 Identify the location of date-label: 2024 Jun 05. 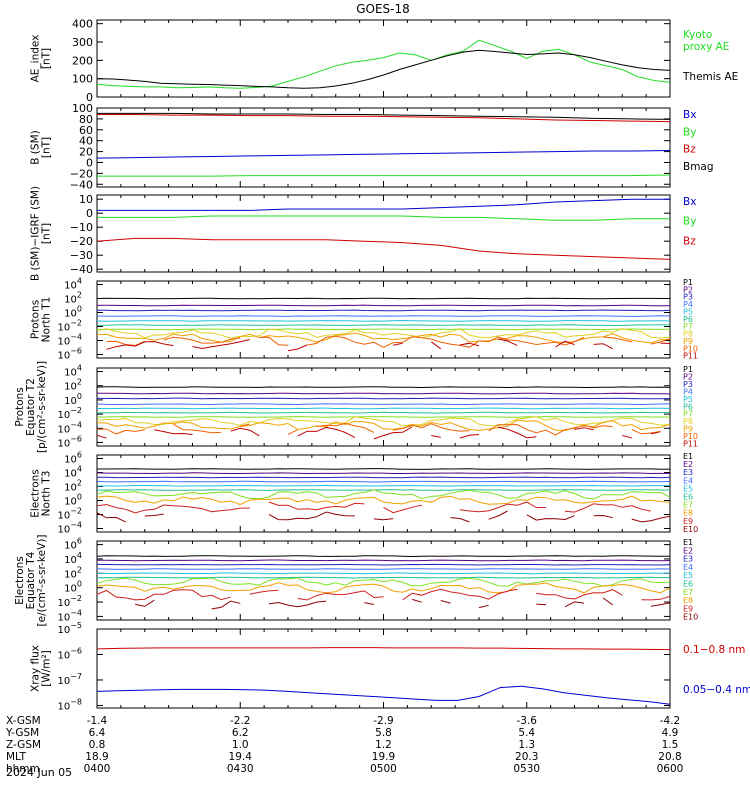
(39, 772).